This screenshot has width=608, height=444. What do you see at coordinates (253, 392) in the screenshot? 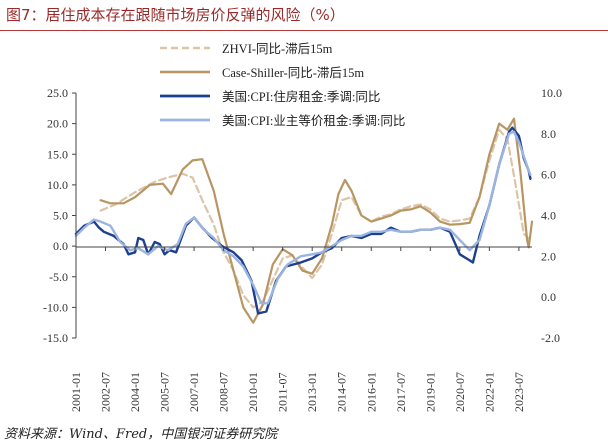
I see `x-tick-label: 2010-01` at bounding box center [253, 392].